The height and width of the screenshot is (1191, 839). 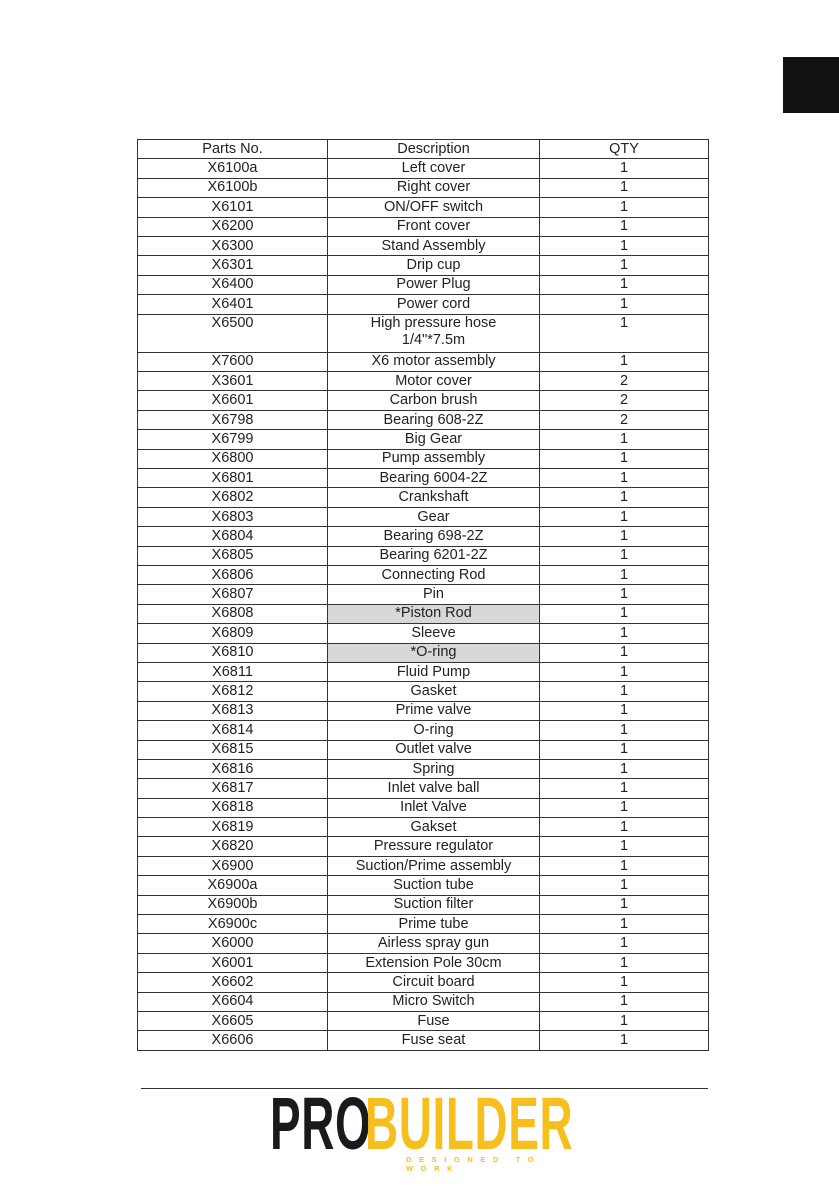 I want to click on table-header: Parts No. Description QTY, so click(x=423, y=149).